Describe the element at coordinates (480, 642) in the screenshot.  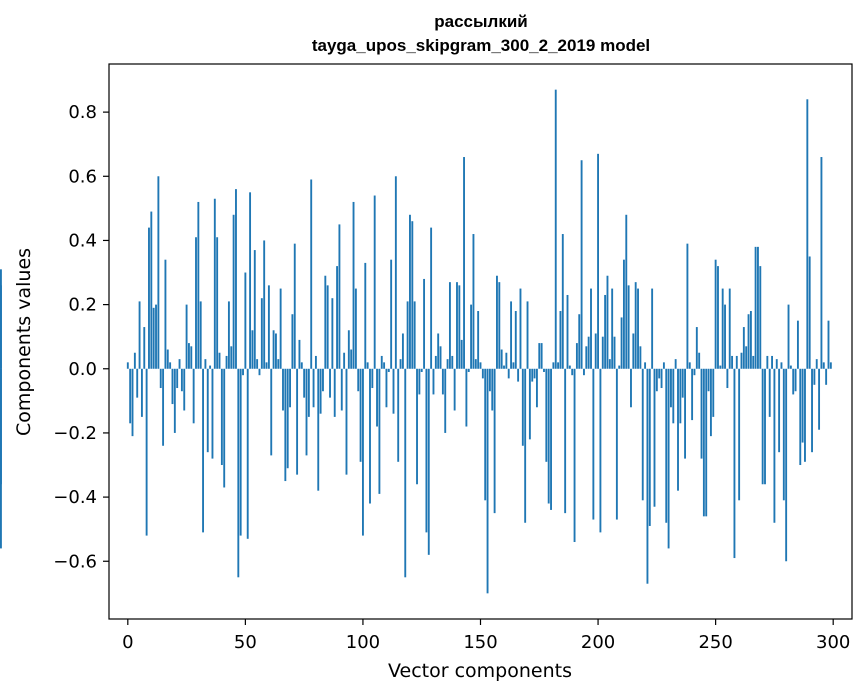
I see `x-tick-label: 150` at that location.